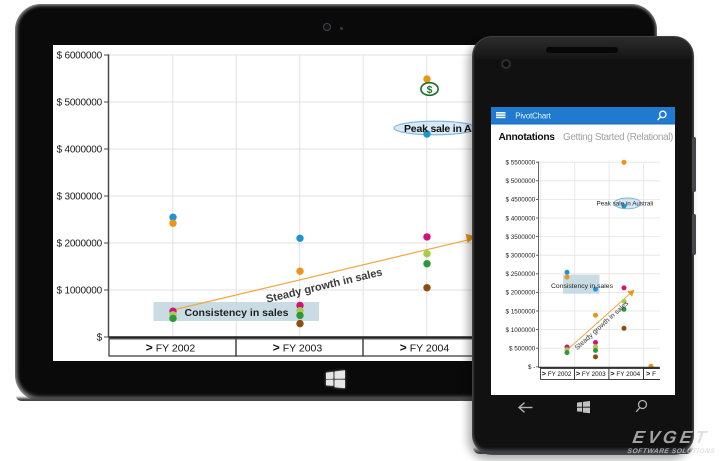  What do you see at coordinates (625, 203) in the screenshot?
I see `svg-text: Peak sale in Australi` at bounding box center [625, 203].